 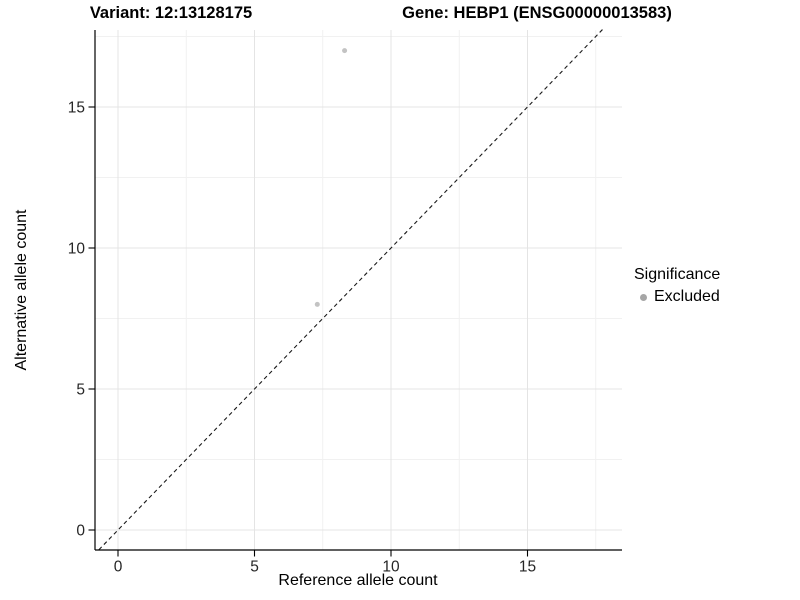 I want to click on x-tick-label: 15, so click(x=527, y=567).